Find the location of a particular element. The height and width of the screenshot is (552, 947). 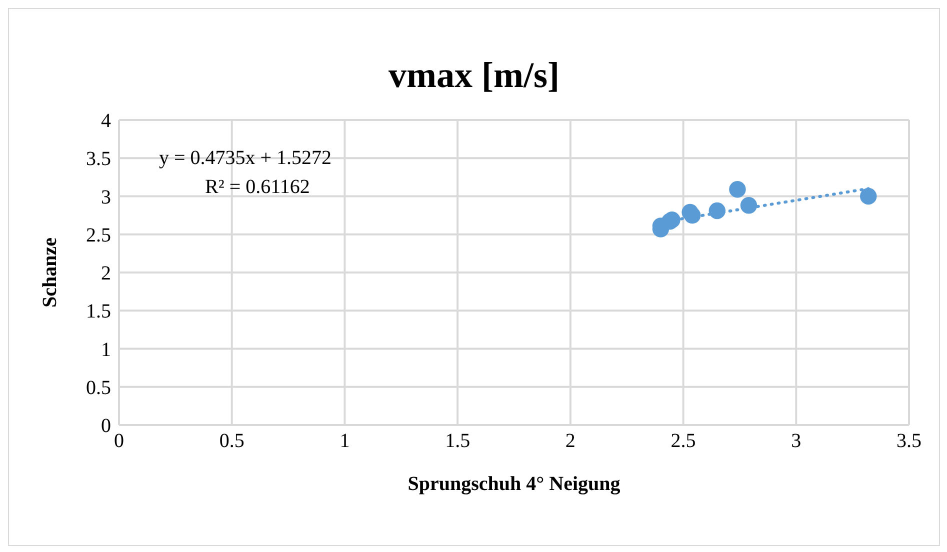

x-tick-label: 1.5 is located at coordinates (457, 441).